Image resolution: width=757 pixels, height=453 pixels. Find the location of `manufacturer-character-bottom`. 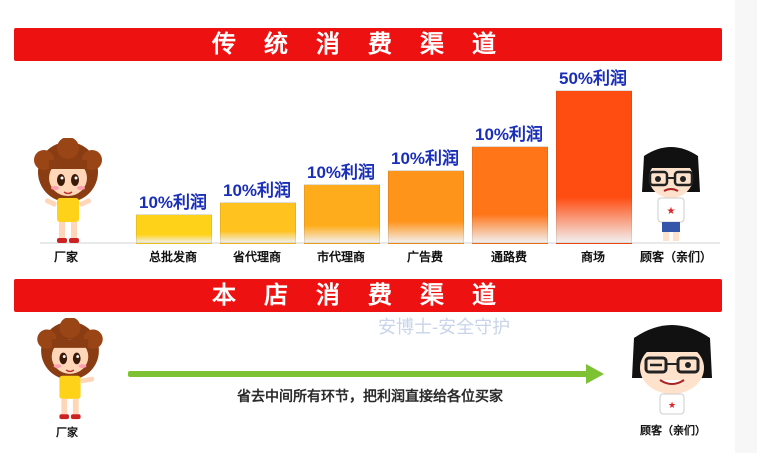

manufacturer-character-bottom is located at coordinates (70, 369).